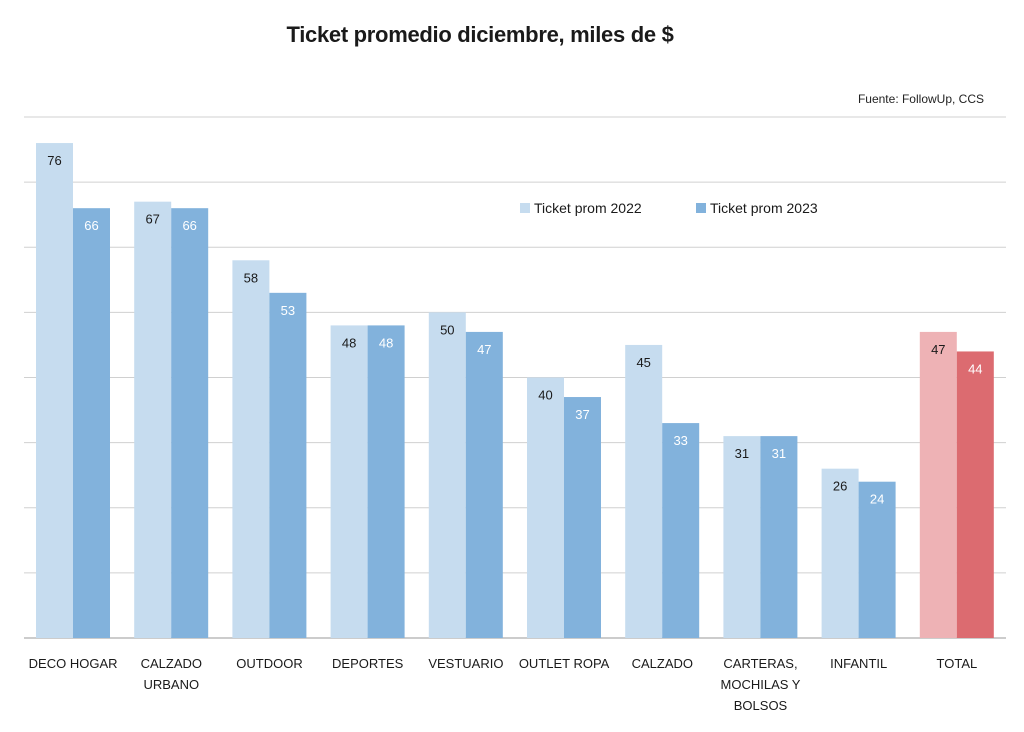 This screenshot has height=732, width=1024. What do you see at coordinates (564, 663) in the screenshot?
I see `category-label: OUTLET ROPA` at bounding box center [564, 663].